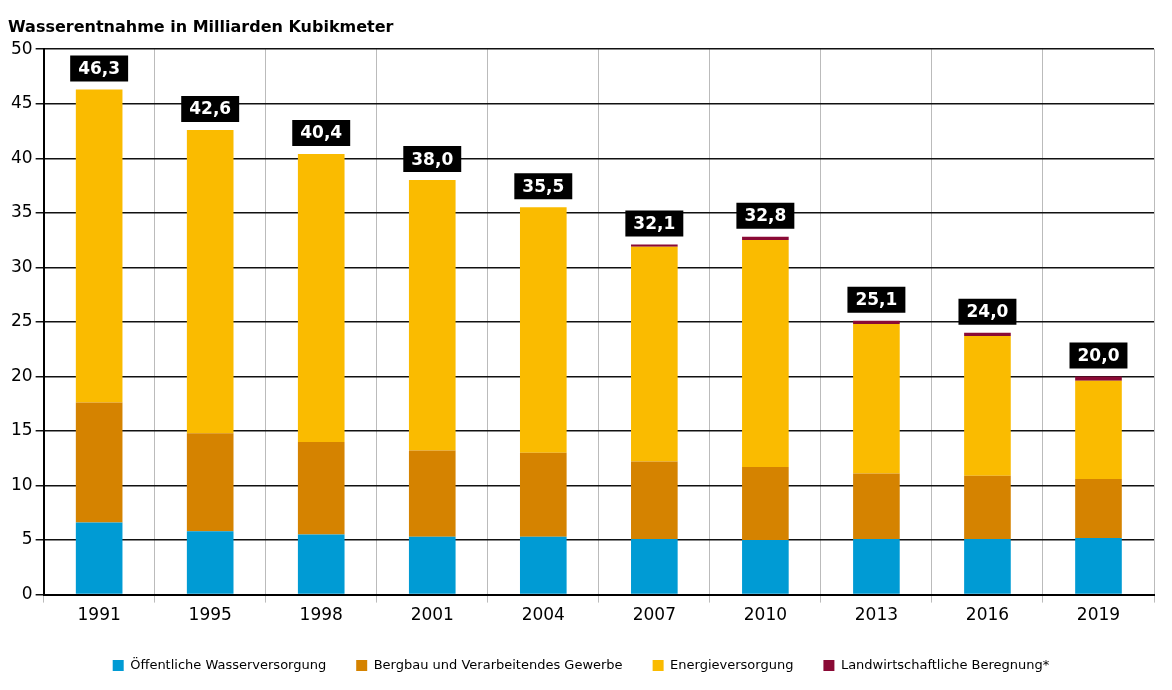 The image size is (1172, 690). Describe the element at coordinates (732, 664) in the screenshot. I see `legend-label: Energieversorgung` at that location.